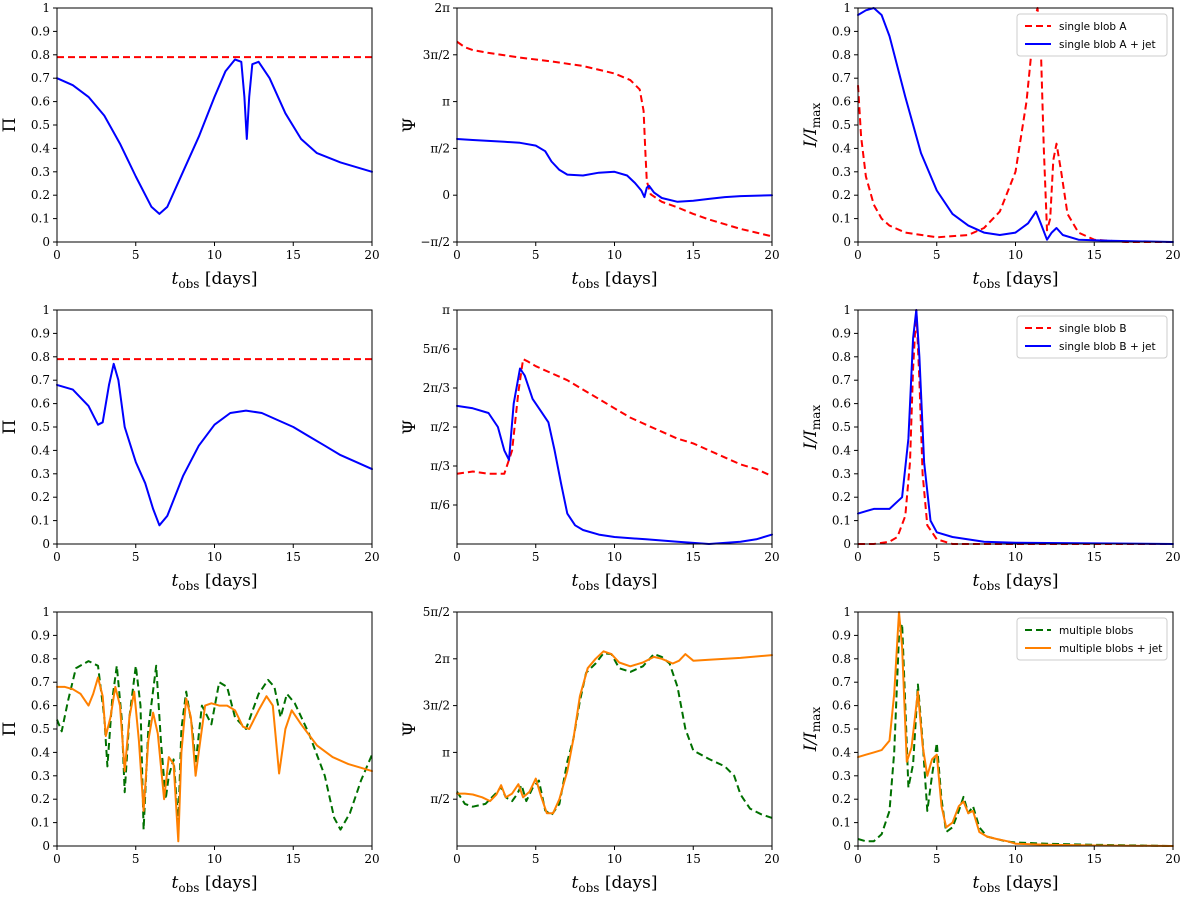 The width and height of the screenshot is (1200, 902). I want to click on subplot-r2c2: 0 5 10 15 20 π/6 π/3 π/2 2π/3 5π/6 π tobs [days] Ψ, so click(590, 448).